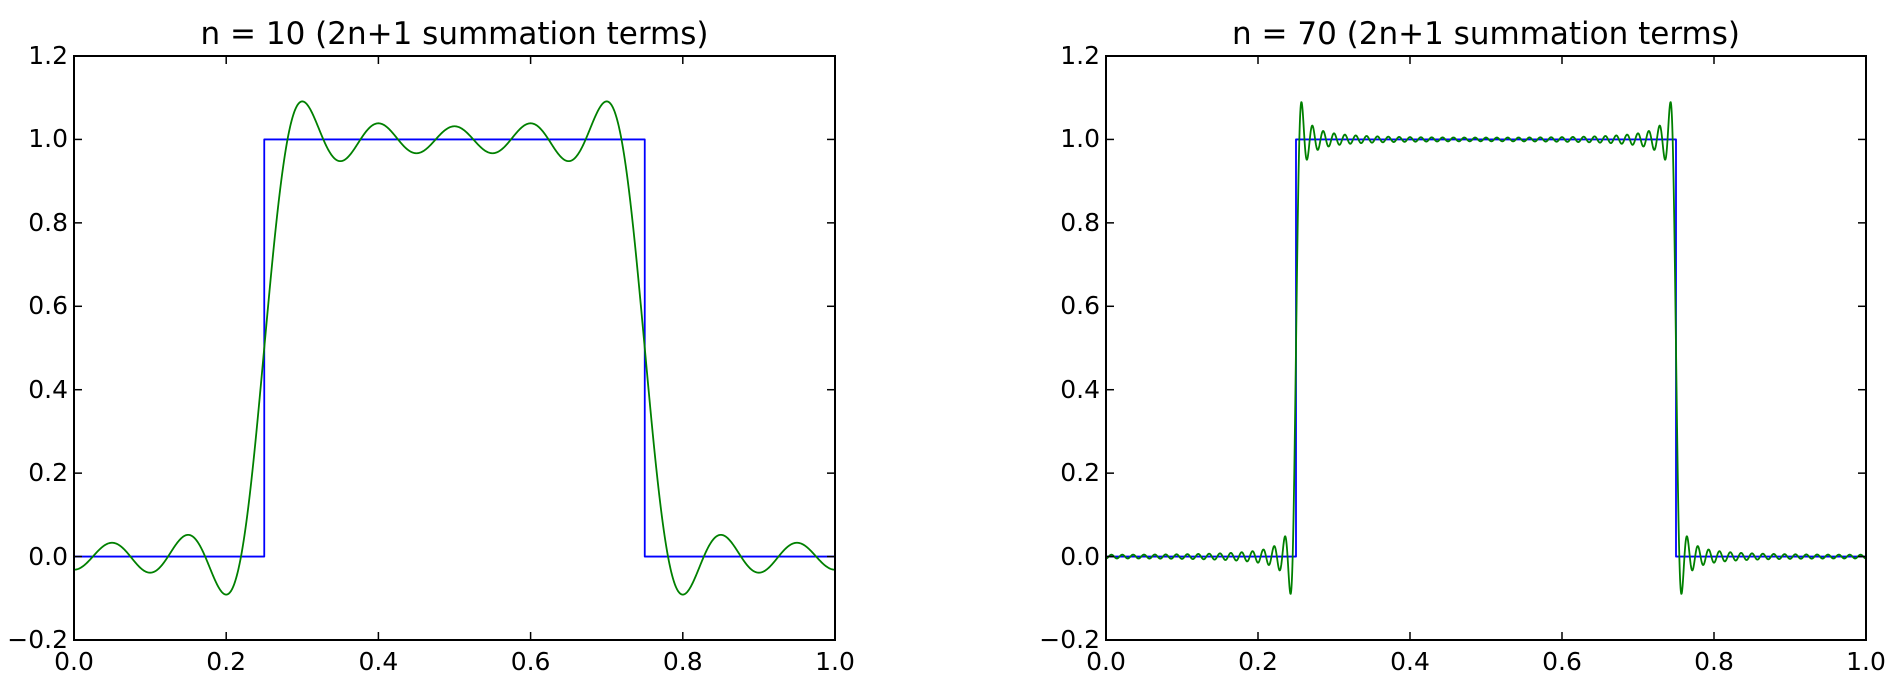 Image resolution: width=1904 pixels, height=694 pixels. What do you see at coordinates (454, 34) in the screenshot?
I see `plot-title-left: n = 10 (2n+1 summation terms)` at bounding box center [454, 34].